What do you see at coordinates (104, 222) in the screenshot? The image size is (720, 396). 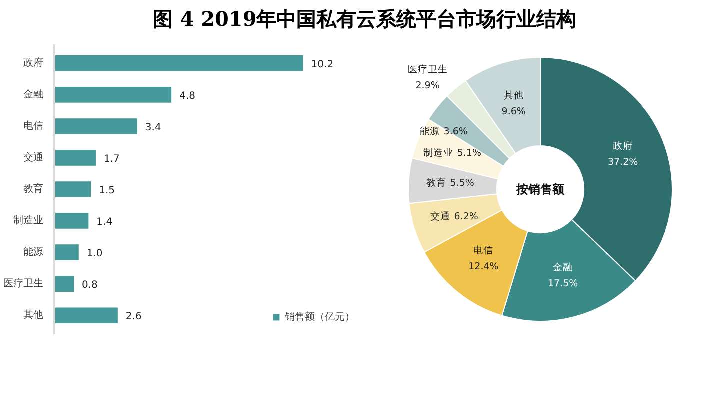 I see `data-label: 1.4` at bounding box center [104, 222].